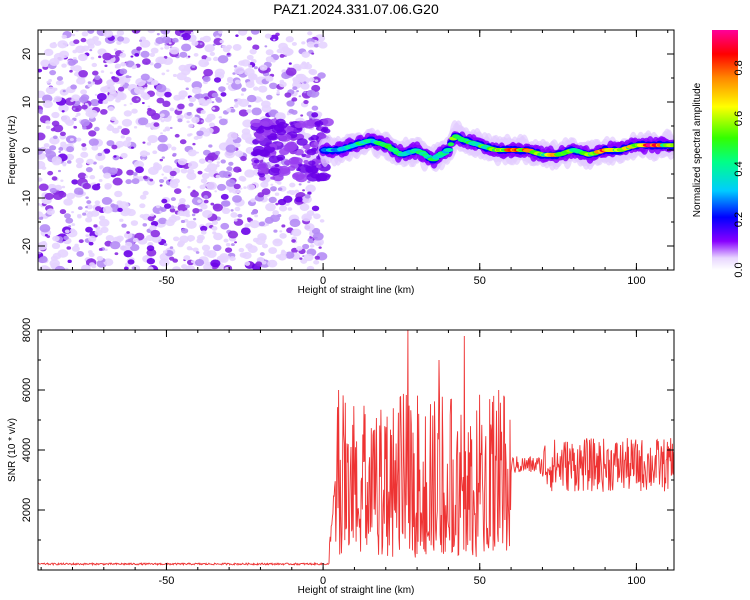  What do you see at coordinates (167, 281) in the screenshot?
I see `x-tick-label: -50` at bounding box center [167, 281].